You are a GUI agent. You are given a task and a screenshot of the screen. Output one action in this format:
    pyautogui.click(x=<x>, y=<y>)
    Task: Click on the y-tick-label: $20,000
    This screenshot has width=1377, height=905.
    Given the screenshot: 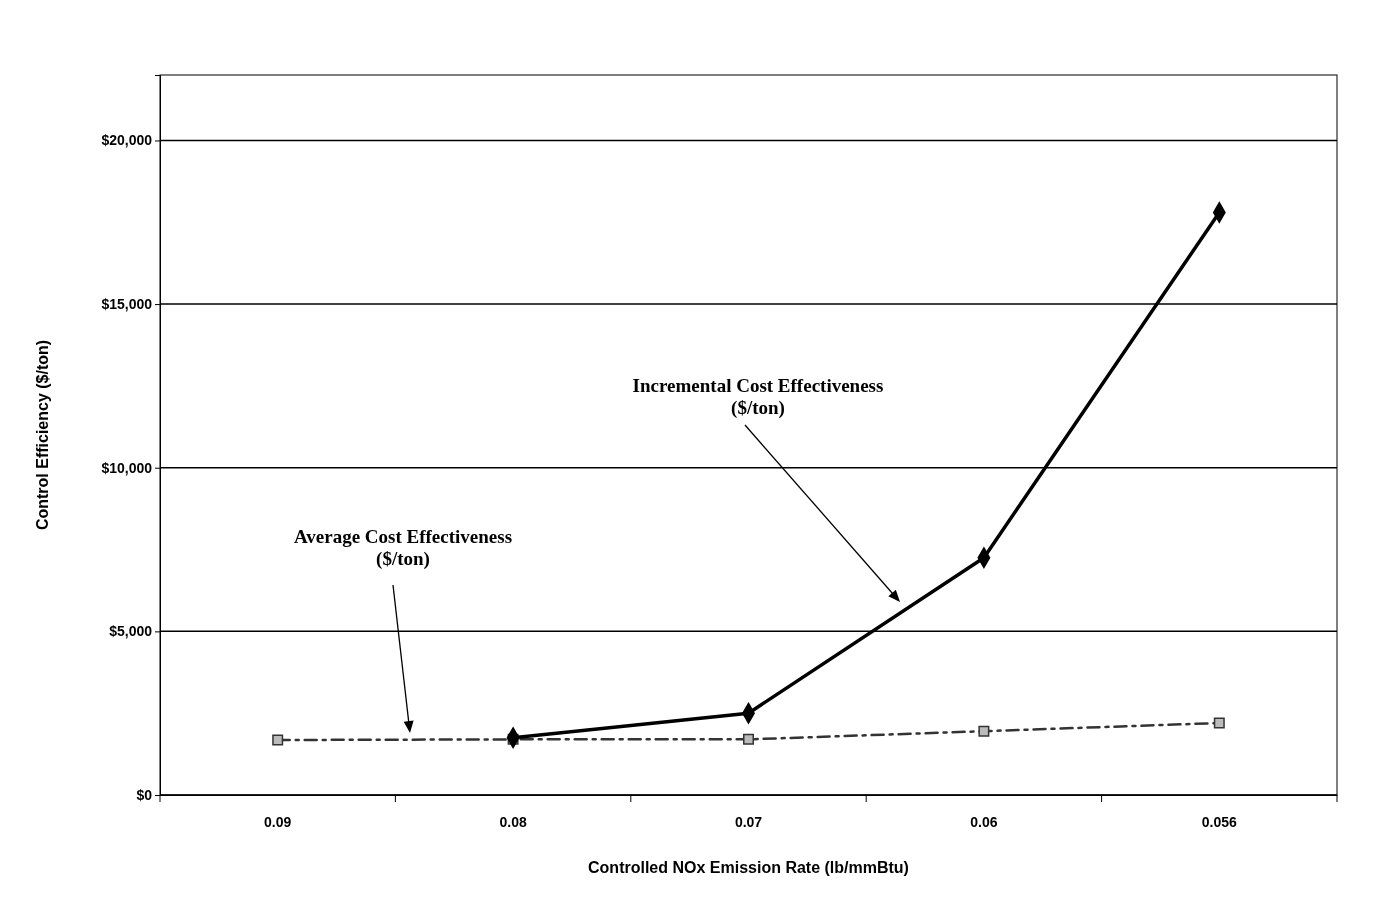 What is the action you would take?
    pyautogui.click(x=127, y=140)
    